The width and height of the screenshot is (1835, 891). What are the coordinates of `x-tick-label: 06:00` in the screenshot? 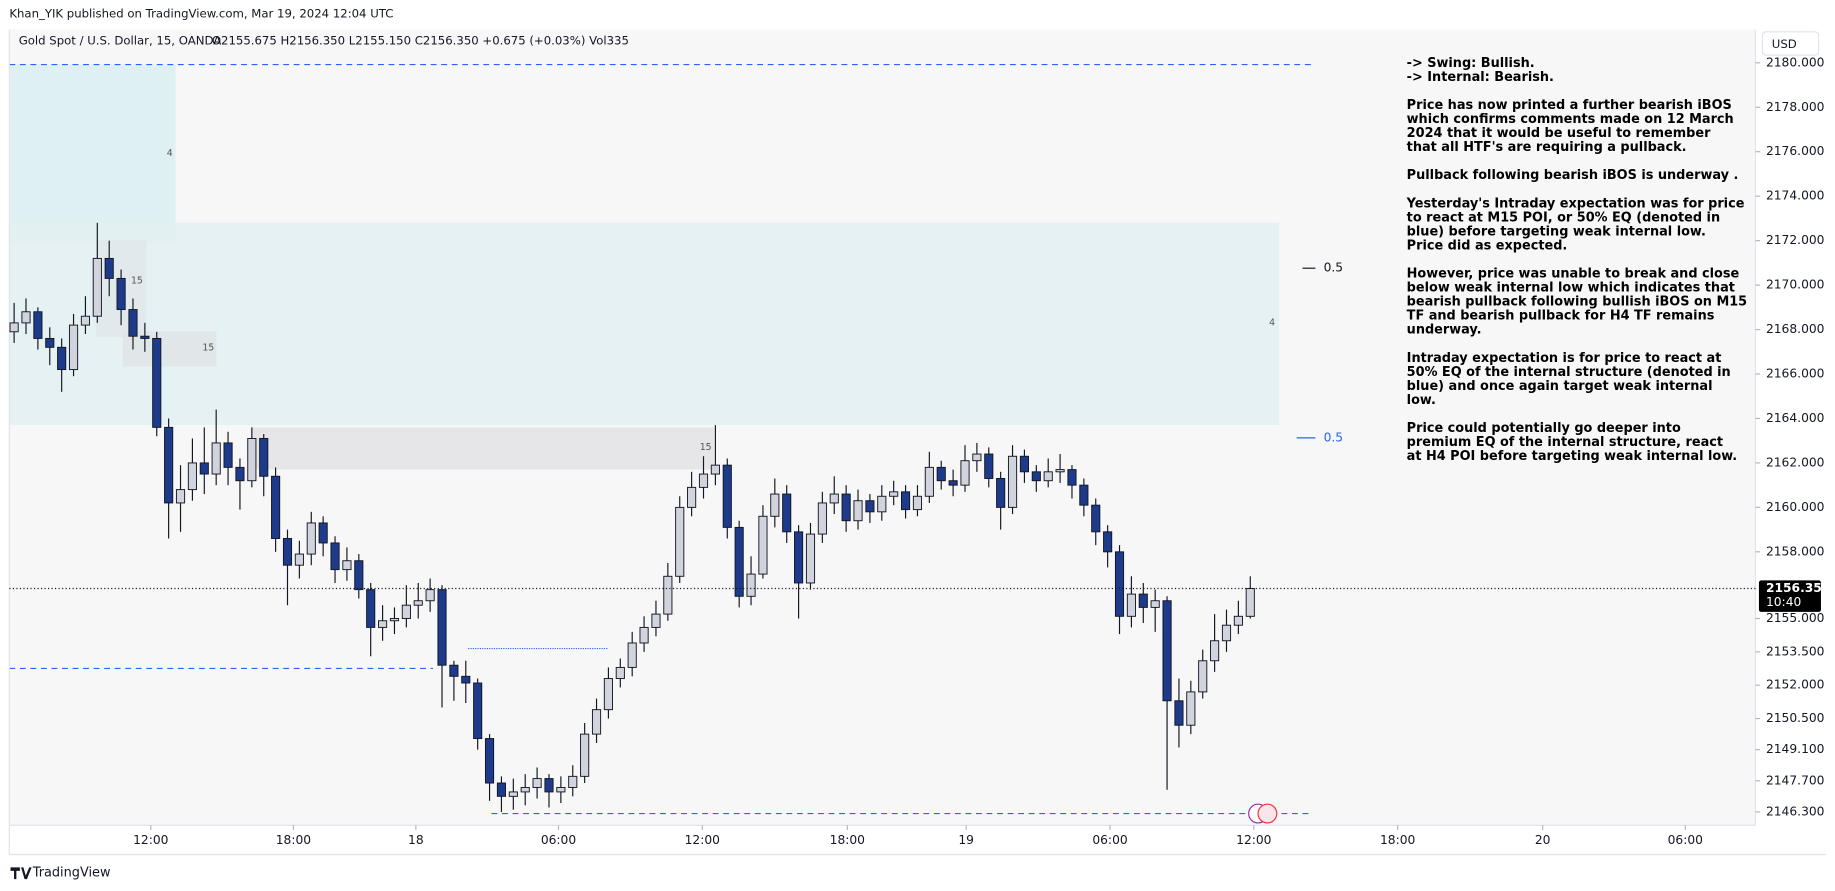 It's located at (558, 840).